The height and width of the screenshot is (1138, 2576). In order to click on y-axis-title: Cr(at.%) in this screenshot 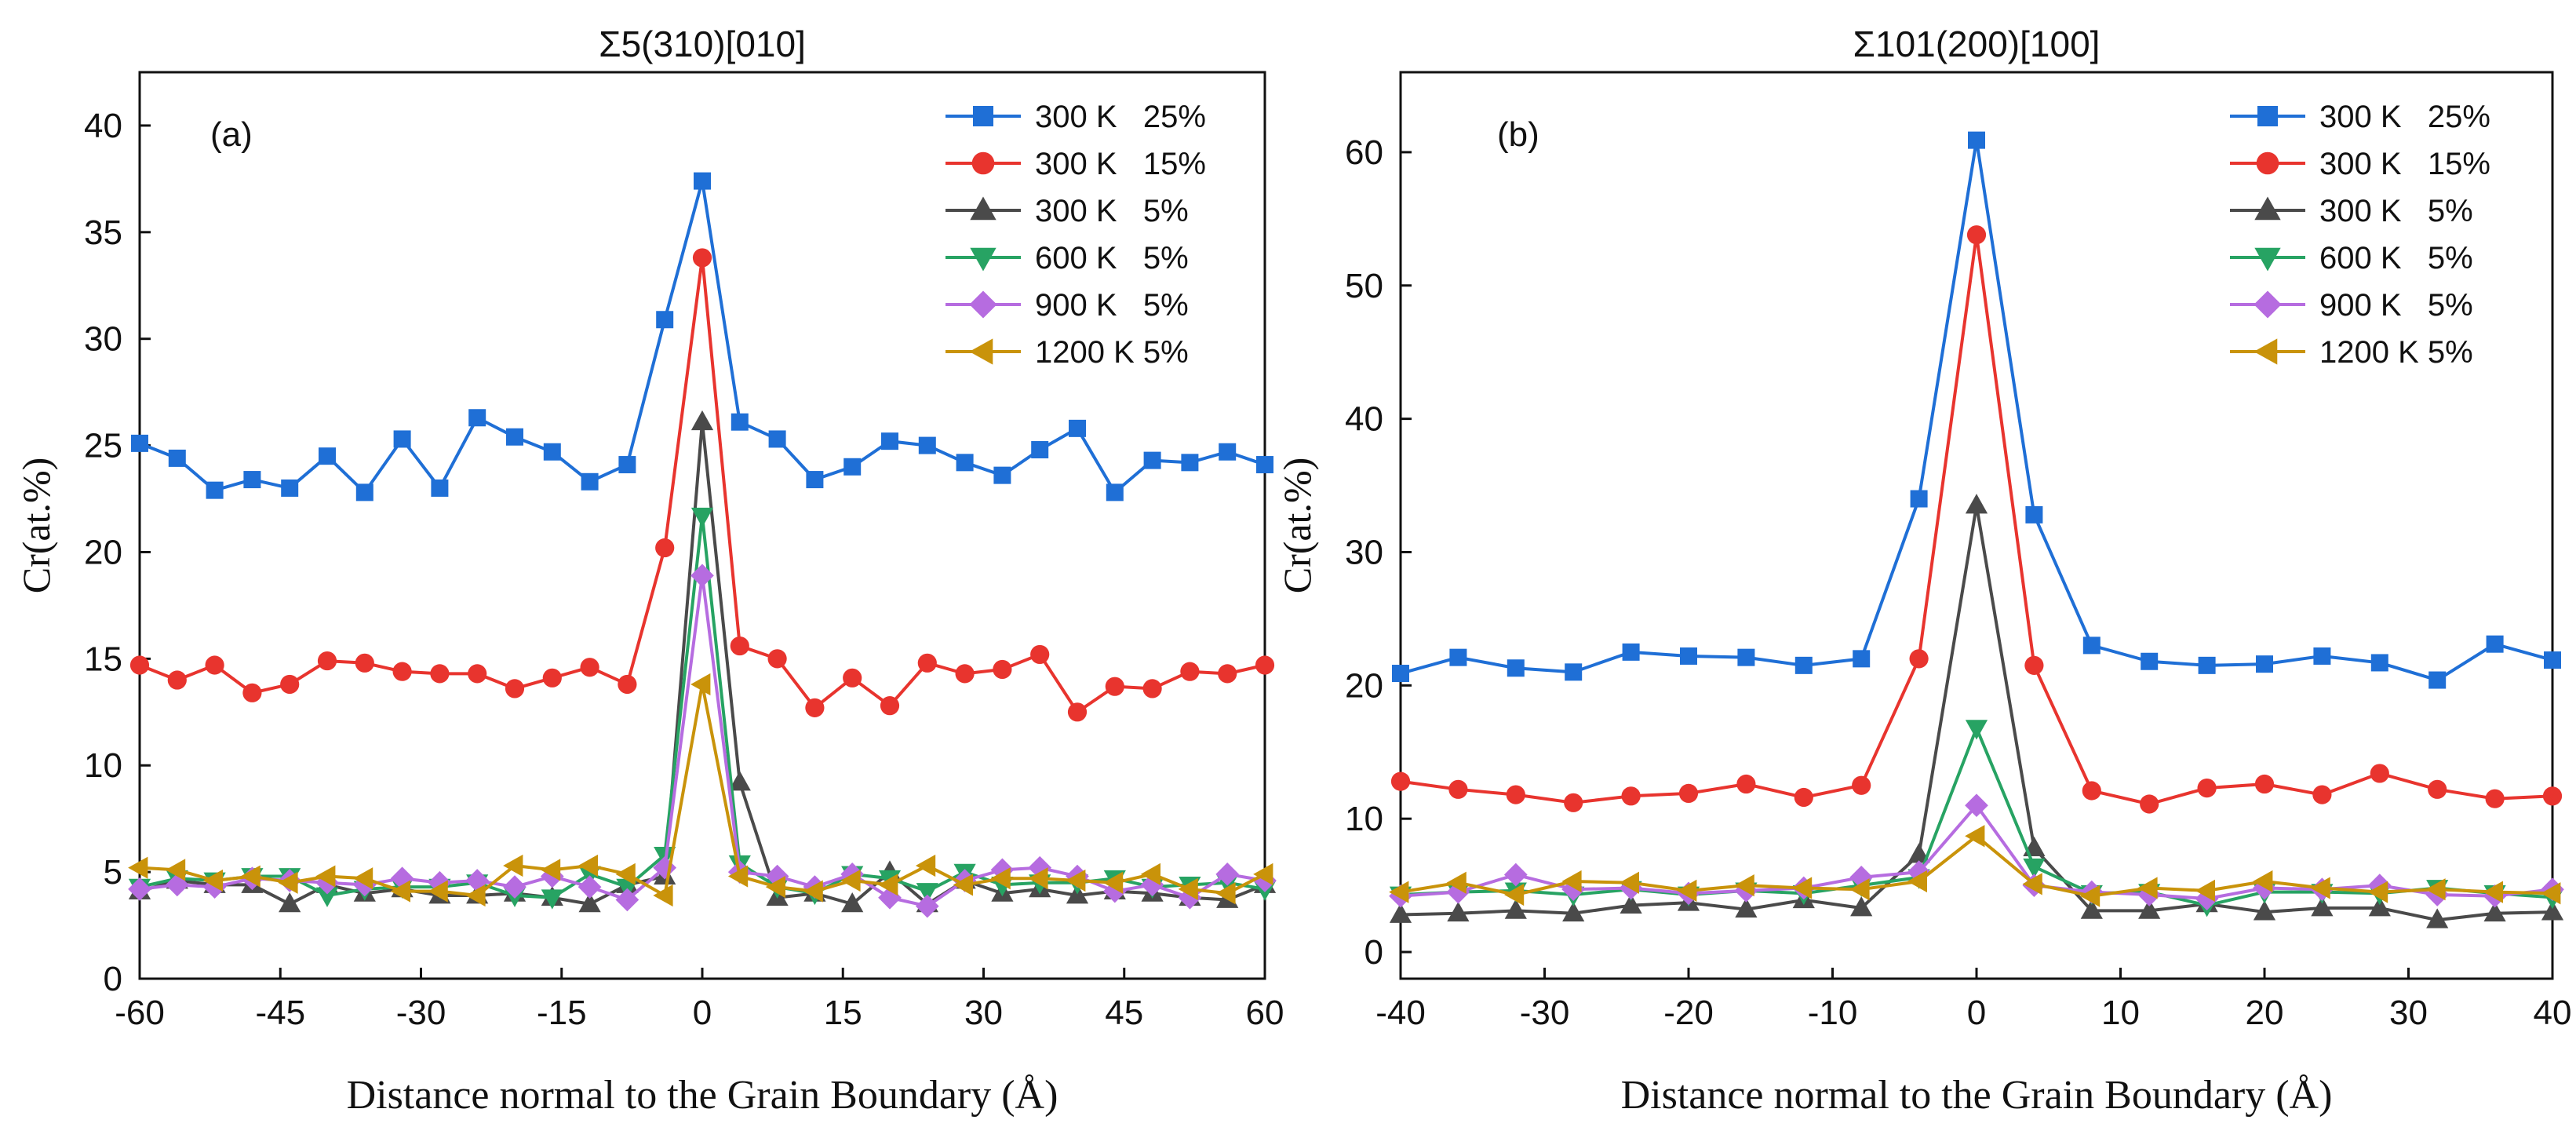, I will do `click(1297, 526)`.